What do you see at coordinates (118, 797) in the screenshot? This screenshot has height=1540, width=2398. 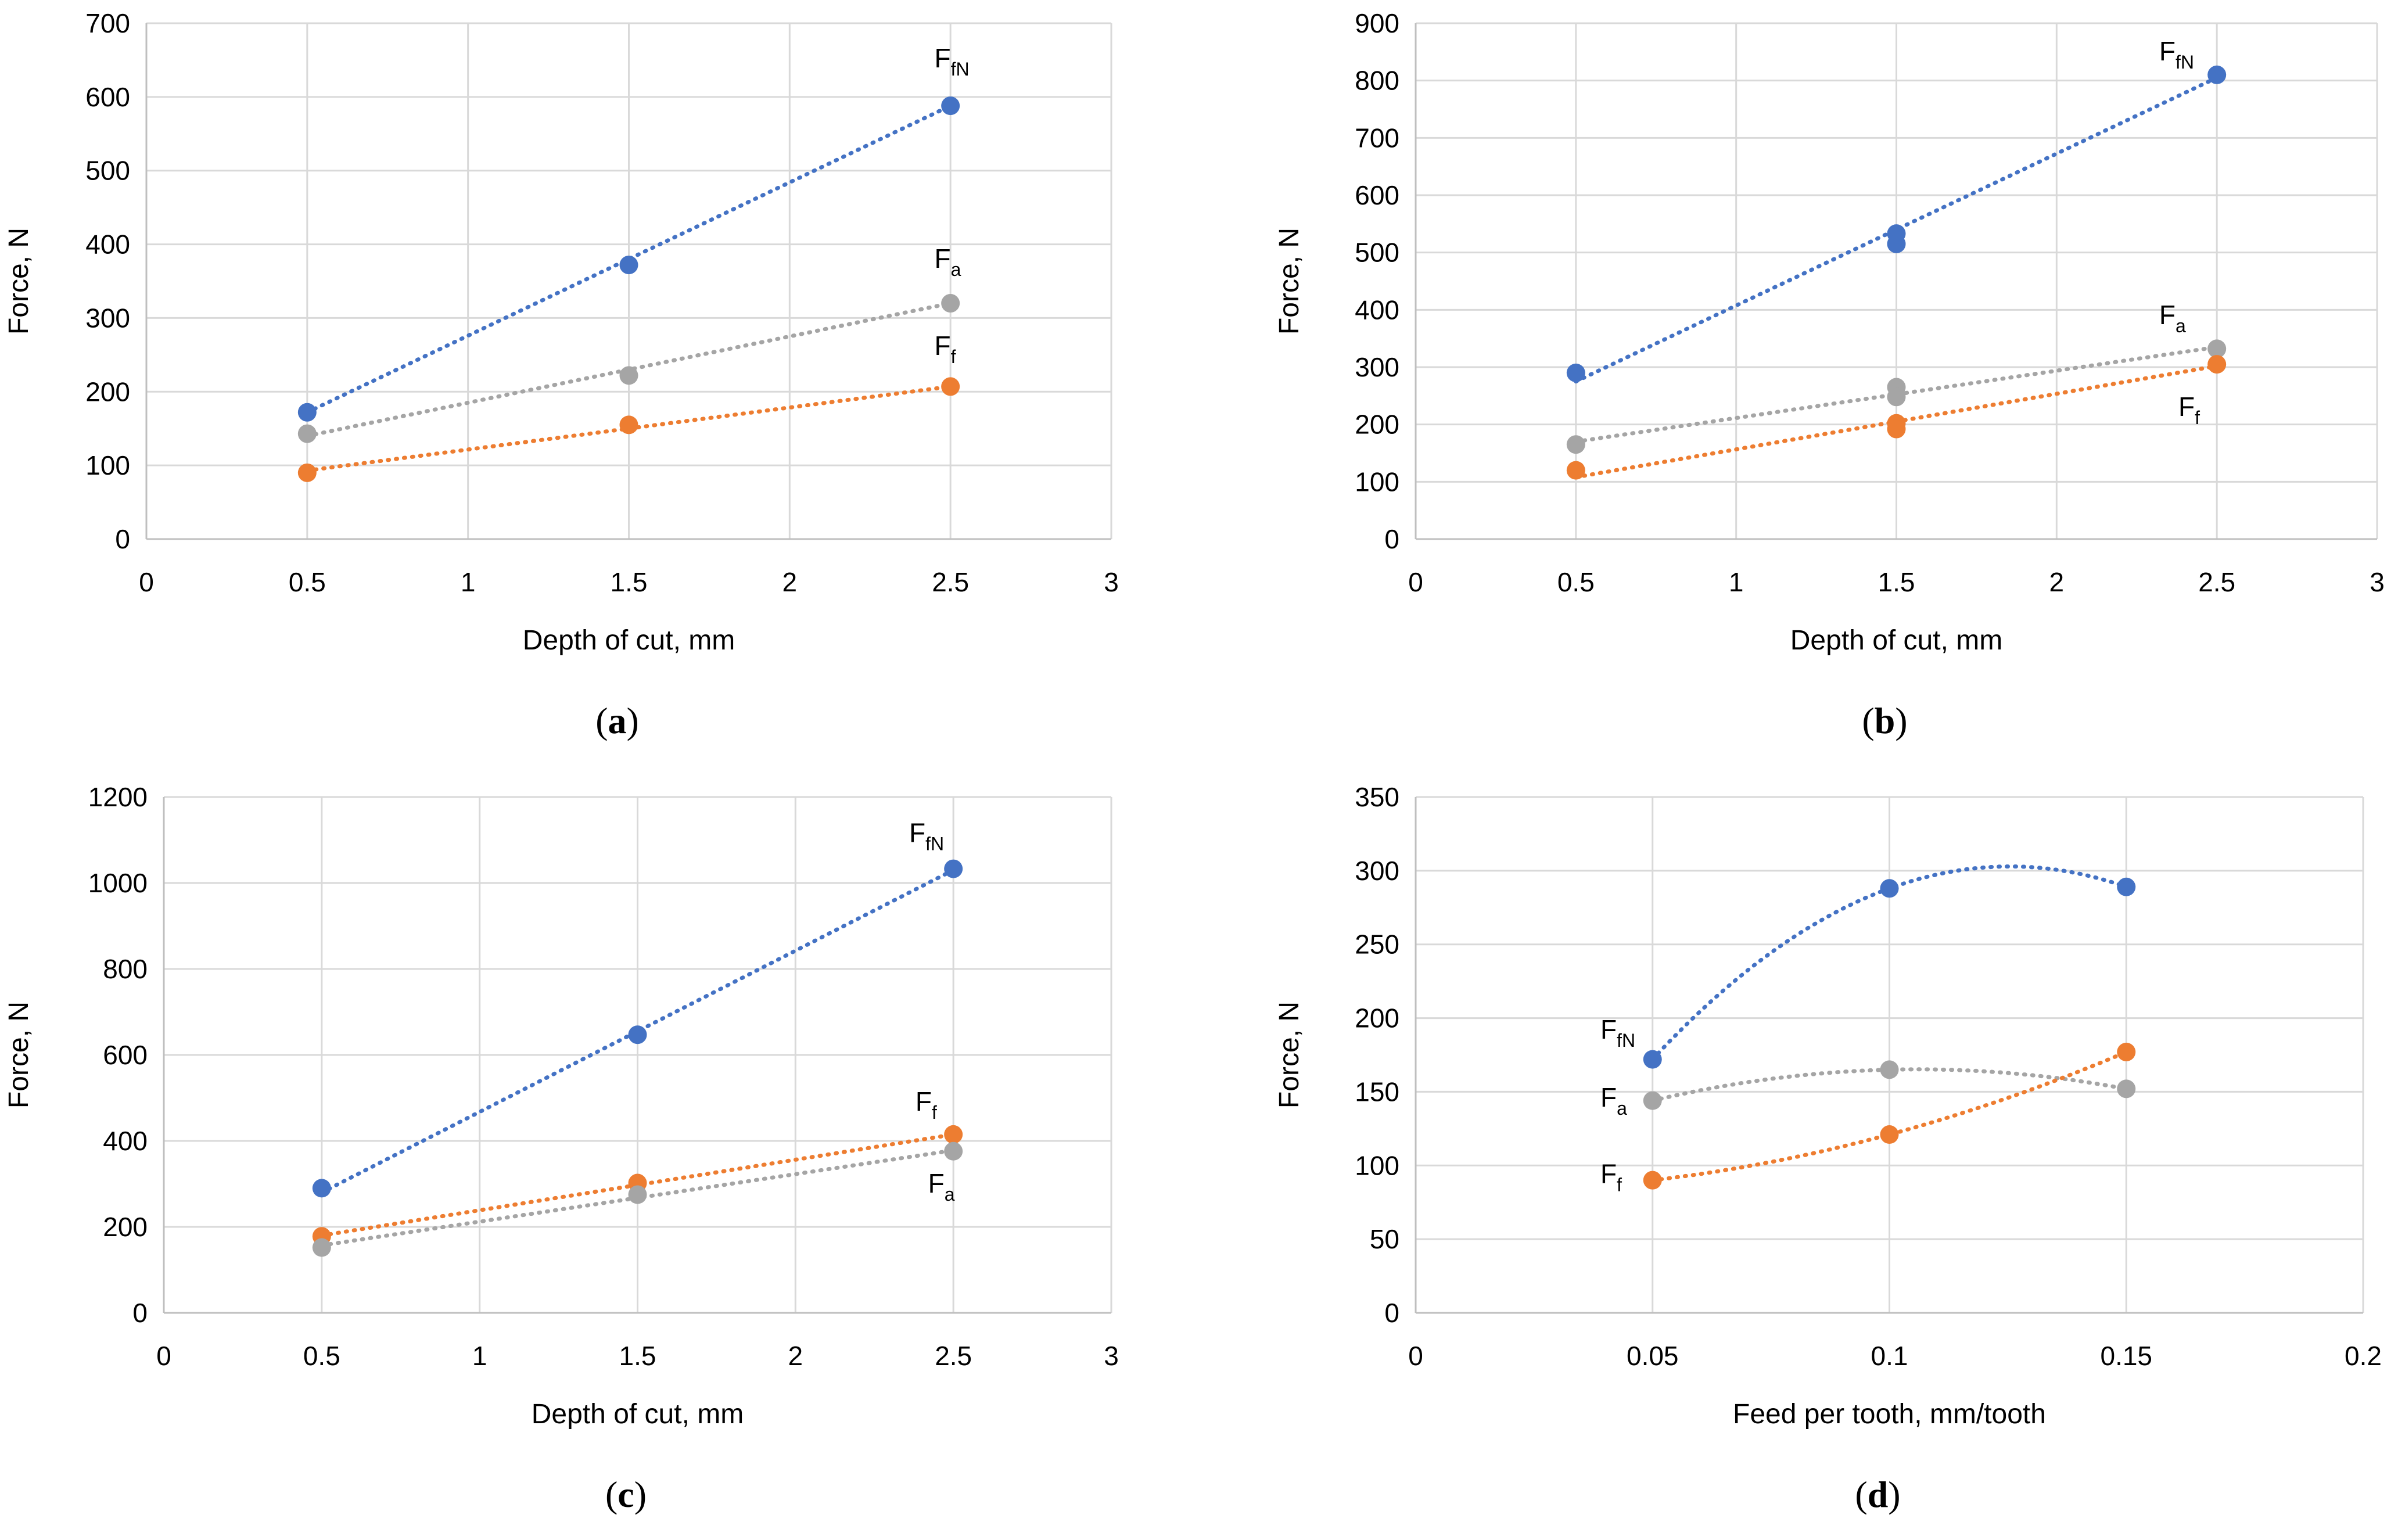 I see `y-tick-label: 1200` at bounding box center [118, 797].